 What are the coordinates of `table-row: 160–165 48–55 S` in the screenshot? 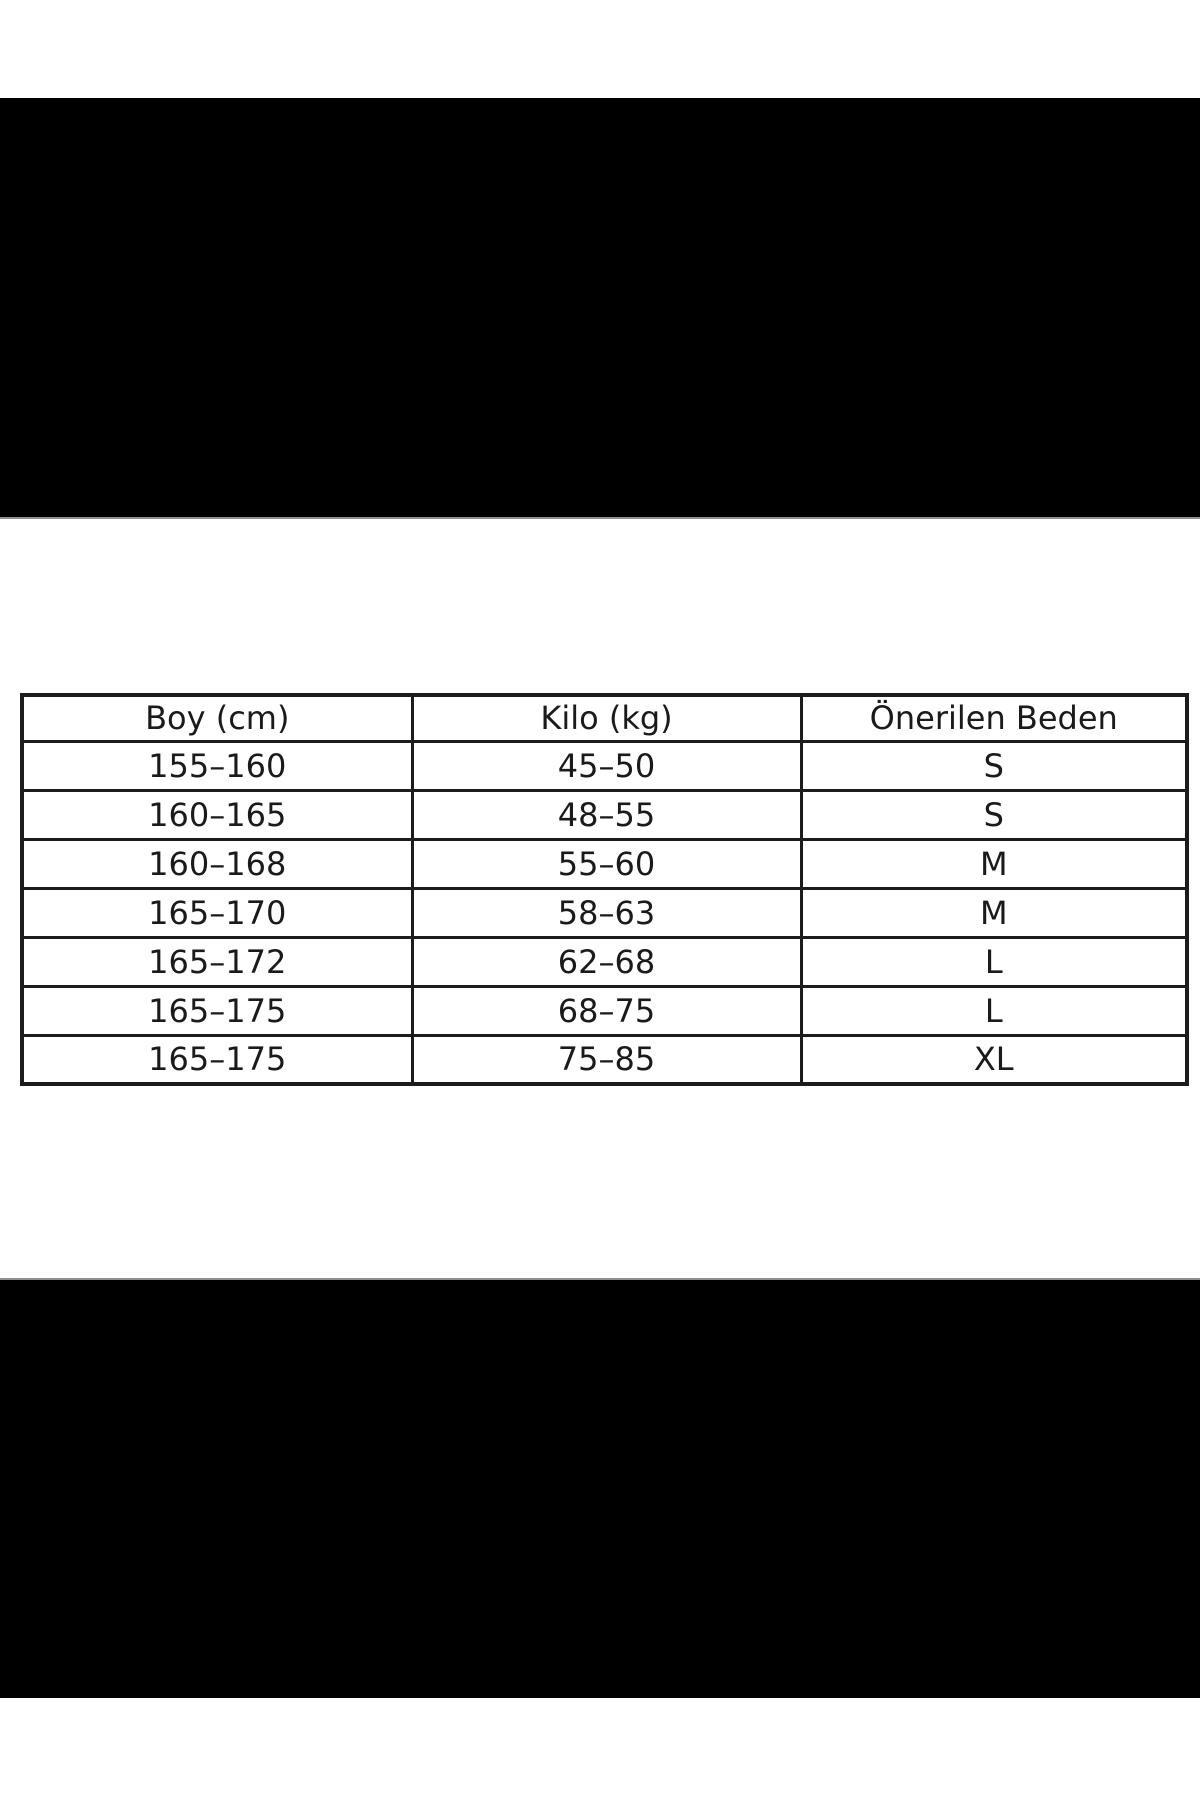 It's located at (604, 814).